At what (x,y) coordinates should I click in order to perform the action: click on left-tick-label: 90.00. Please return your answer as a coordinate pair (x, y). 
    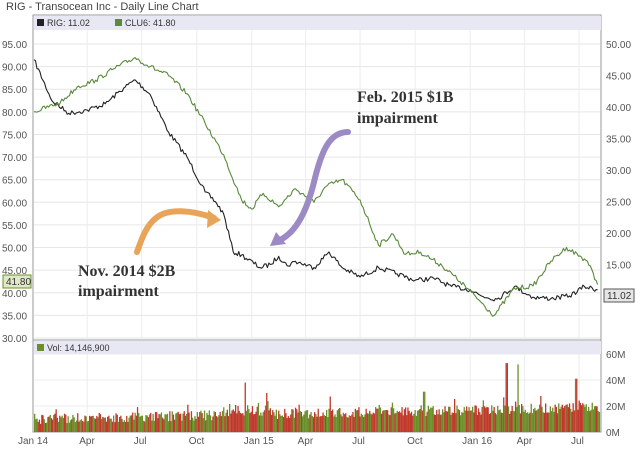
    Looking at the image, I should click on (14, 68).